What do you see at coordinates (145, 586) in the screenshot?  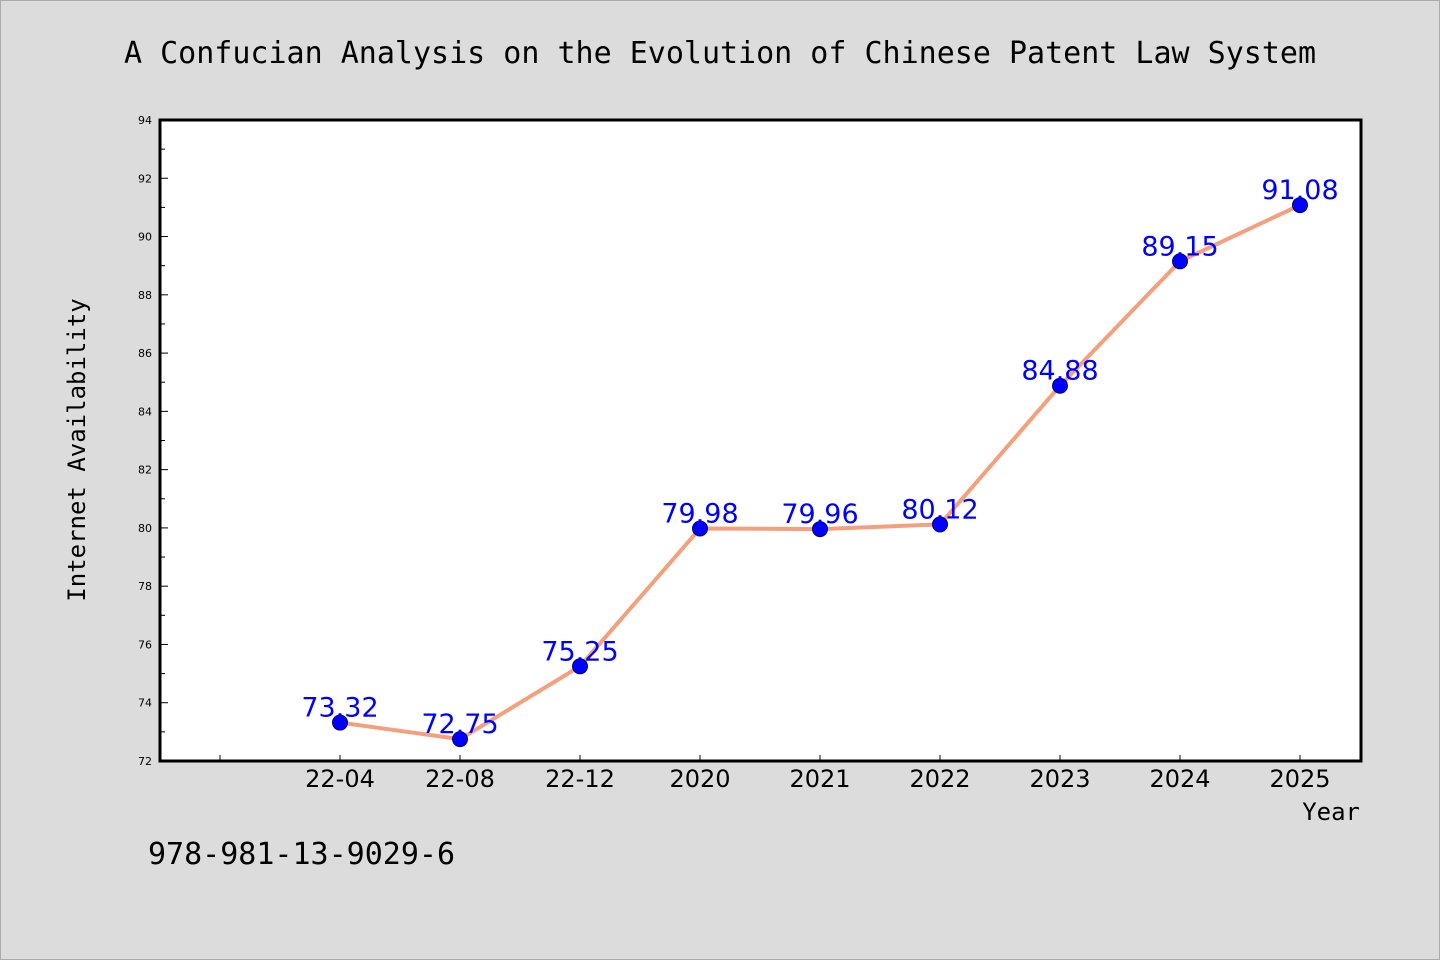 I see `y-tick-label: 78` at bounding box center [145, 586].